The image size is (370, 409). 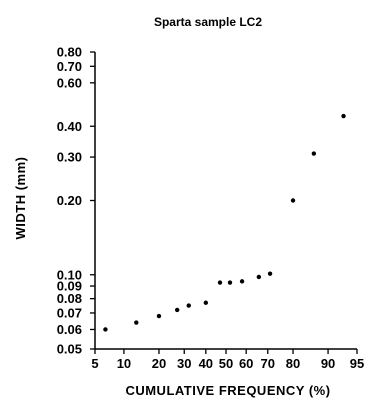 What do you see at coordinates (357, 363) in the screenshot?
I see `x-tick-label: 95` at bounding box center [357, 363].